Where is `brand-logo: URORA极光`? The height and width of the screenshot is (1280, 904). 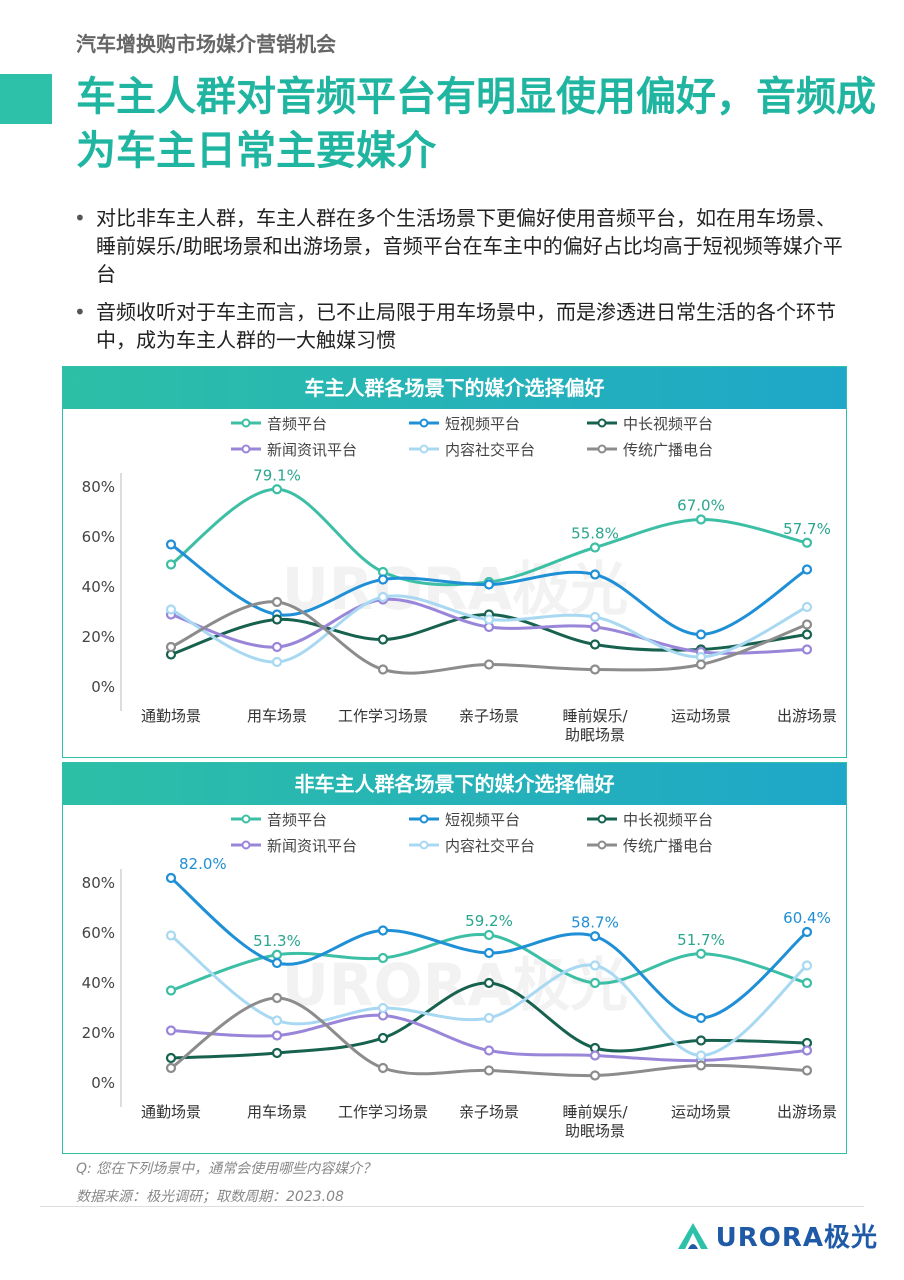
brand-logo: URORA极光 is located at coordinates (777, 1235).